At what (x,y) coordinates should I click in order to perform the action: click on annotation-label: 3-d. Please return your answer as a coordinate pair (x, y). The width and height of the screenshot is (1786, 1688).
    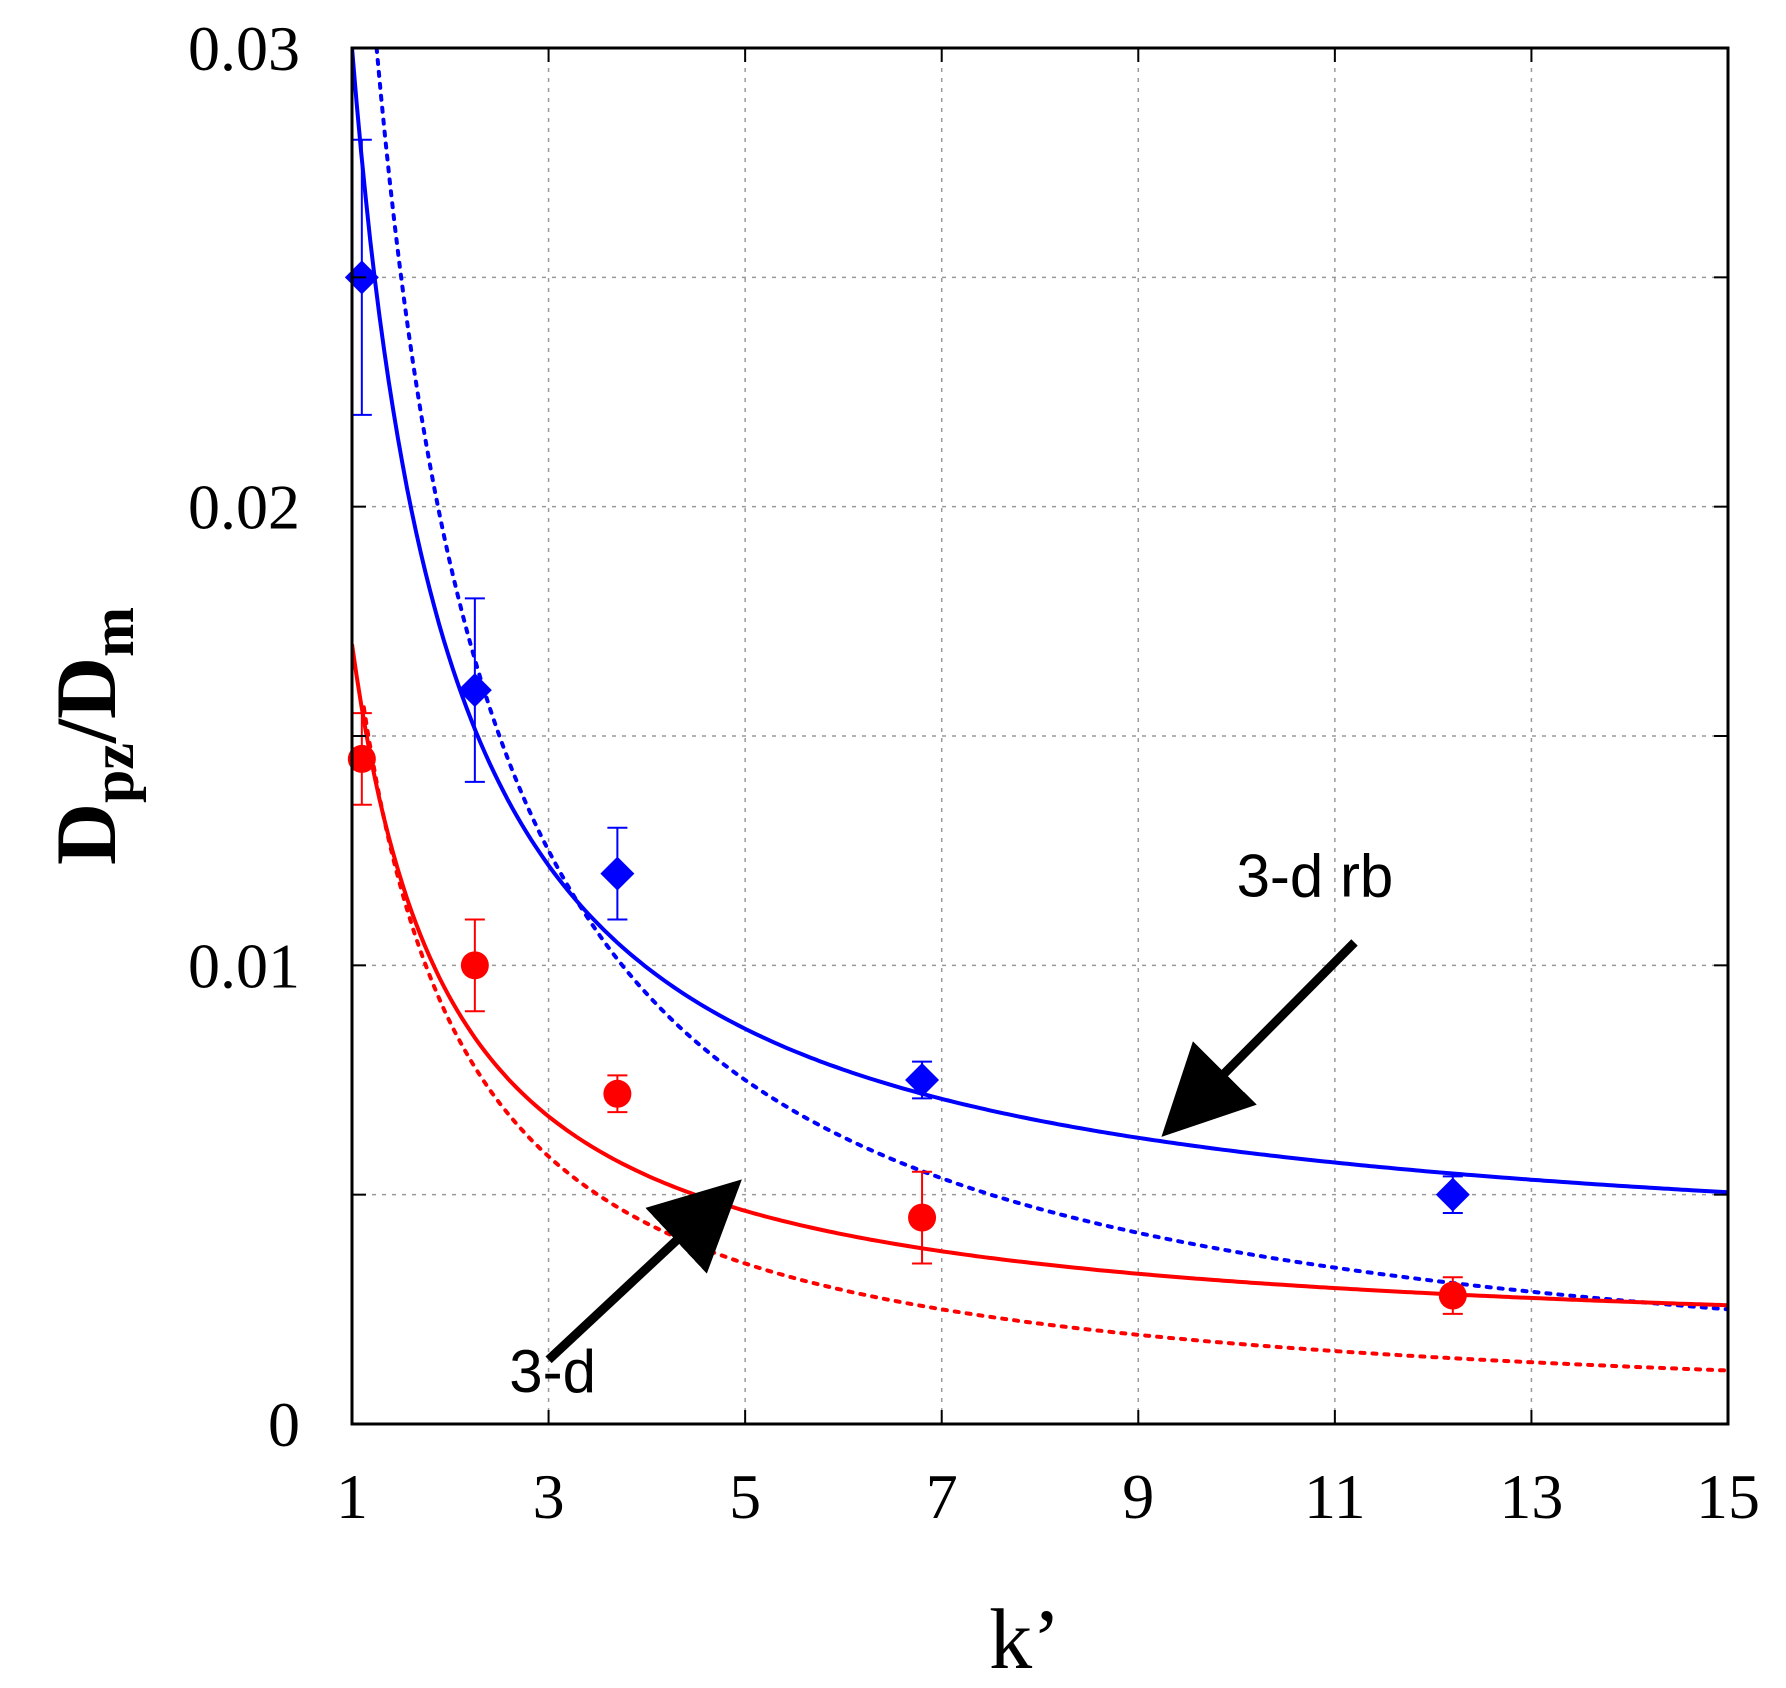
    Looking at the image, I should click on (552, 1371).